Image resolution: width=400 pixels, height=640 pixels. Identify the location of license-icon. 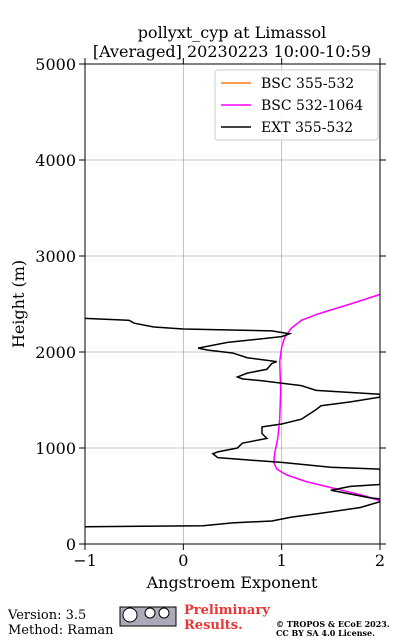
(148, 616).